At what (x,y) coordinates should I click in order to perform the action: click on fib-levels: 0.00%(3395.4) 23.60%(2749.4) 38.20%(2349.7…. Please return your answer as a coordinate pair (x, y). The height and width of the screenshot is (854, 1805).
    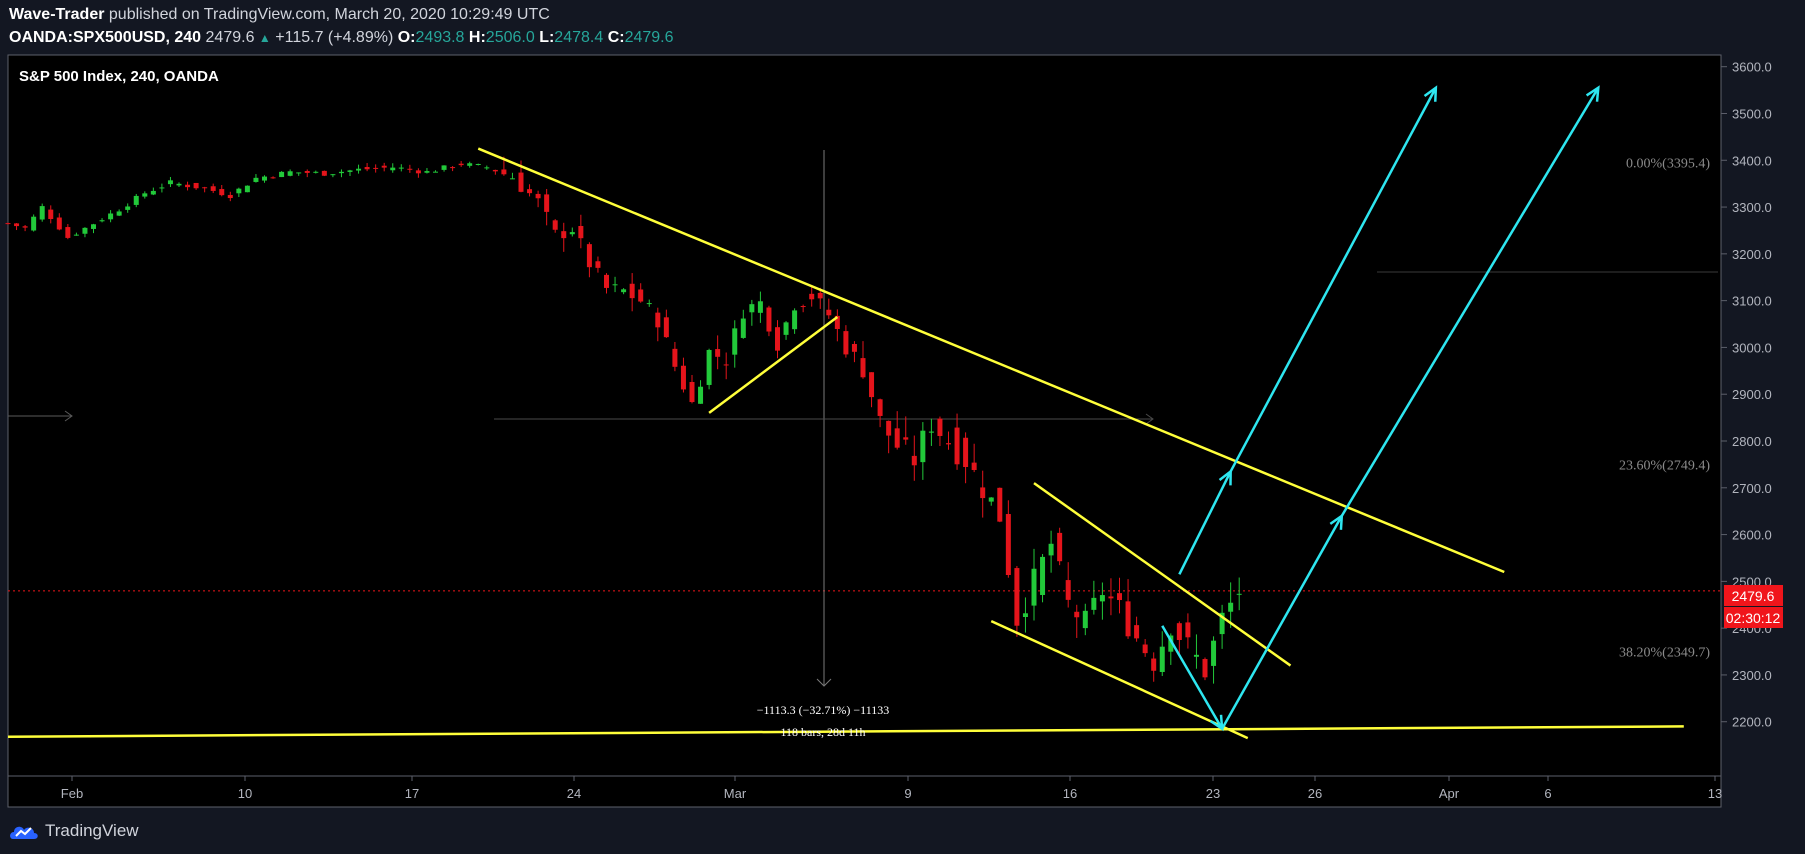
    Looking at the image, I should click on (1664, 408).